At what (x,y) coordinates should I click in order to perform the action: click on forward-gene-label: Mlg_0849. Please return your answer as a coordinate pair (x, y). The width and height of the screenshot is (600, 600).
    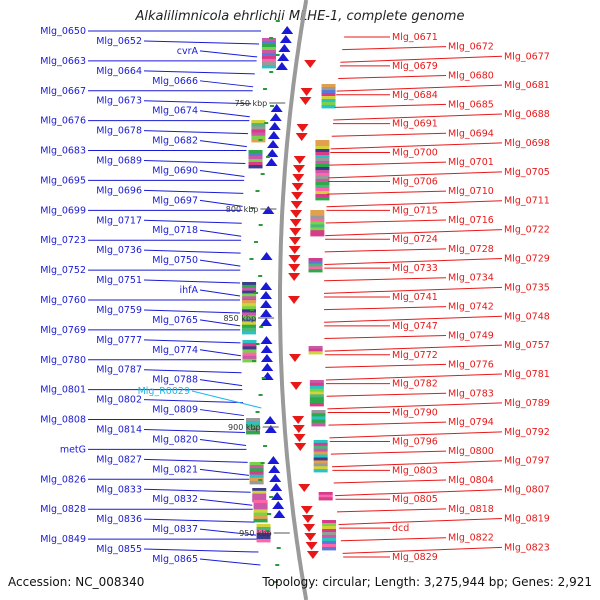
    Looking at the image, I should click on (63, 539).